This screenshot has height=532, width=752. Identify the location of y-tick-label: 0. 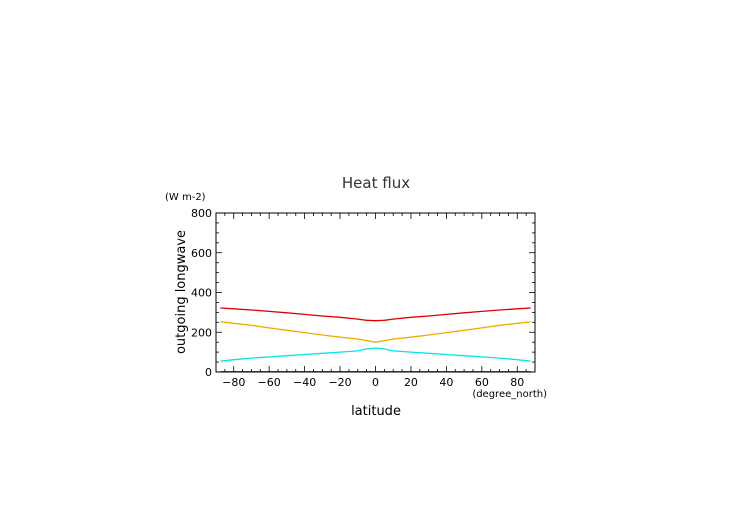
(208, 372).